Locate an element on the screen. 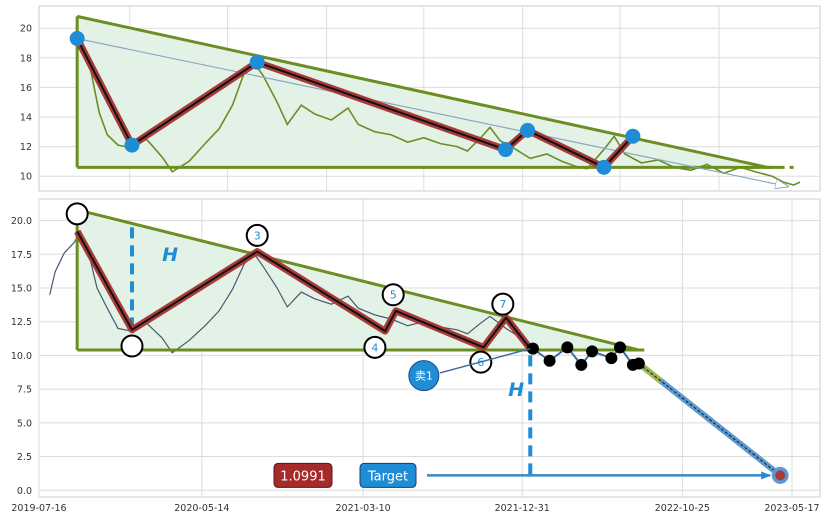  x-tick-label: 2021-12-31 is located at coordinates (522, 508).